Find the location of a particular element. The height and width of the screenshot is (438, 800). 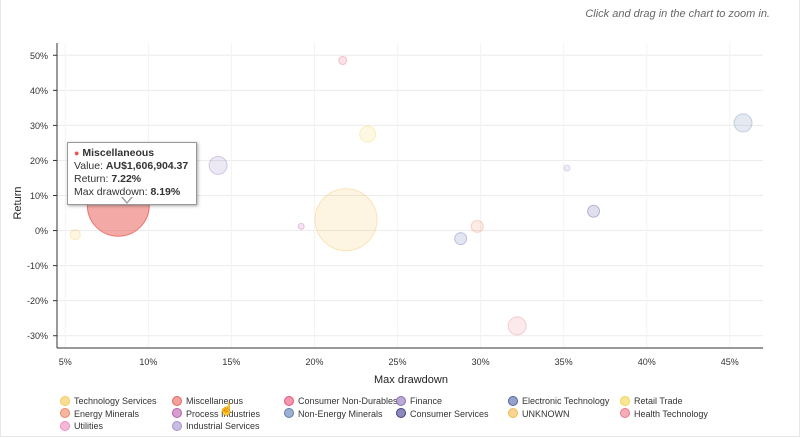

legend-item-consumer-services: Consumer Services is located at coordinates (442, 414).